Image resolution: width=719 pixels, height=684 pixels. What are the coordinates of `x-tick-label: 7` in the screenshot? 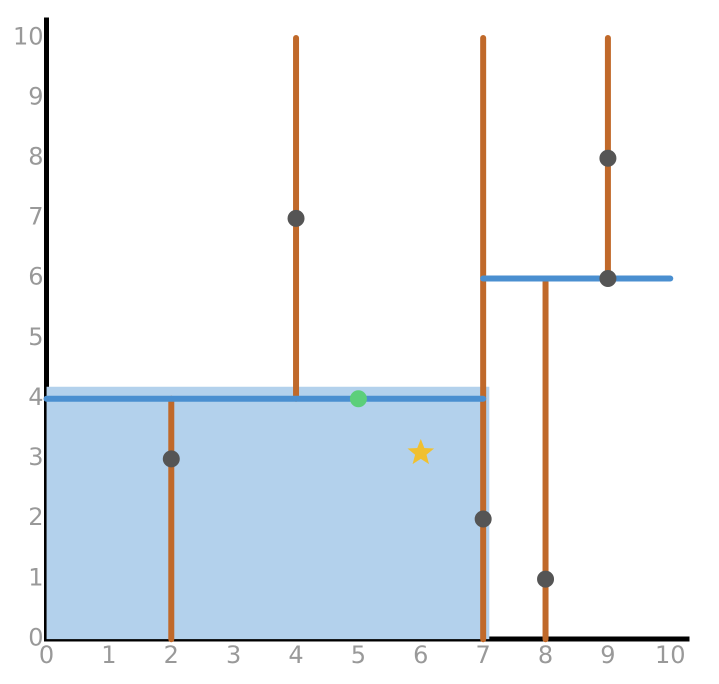 It's located at (483, 654).